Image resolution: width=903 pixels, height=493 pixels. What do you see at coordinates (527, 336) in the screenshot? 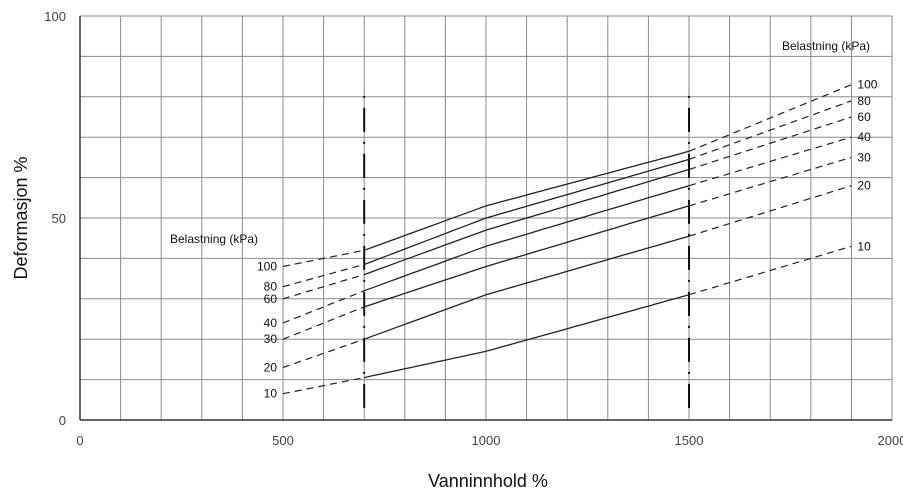
I see `series-line-10-solid` at bounding box center [527, 336].